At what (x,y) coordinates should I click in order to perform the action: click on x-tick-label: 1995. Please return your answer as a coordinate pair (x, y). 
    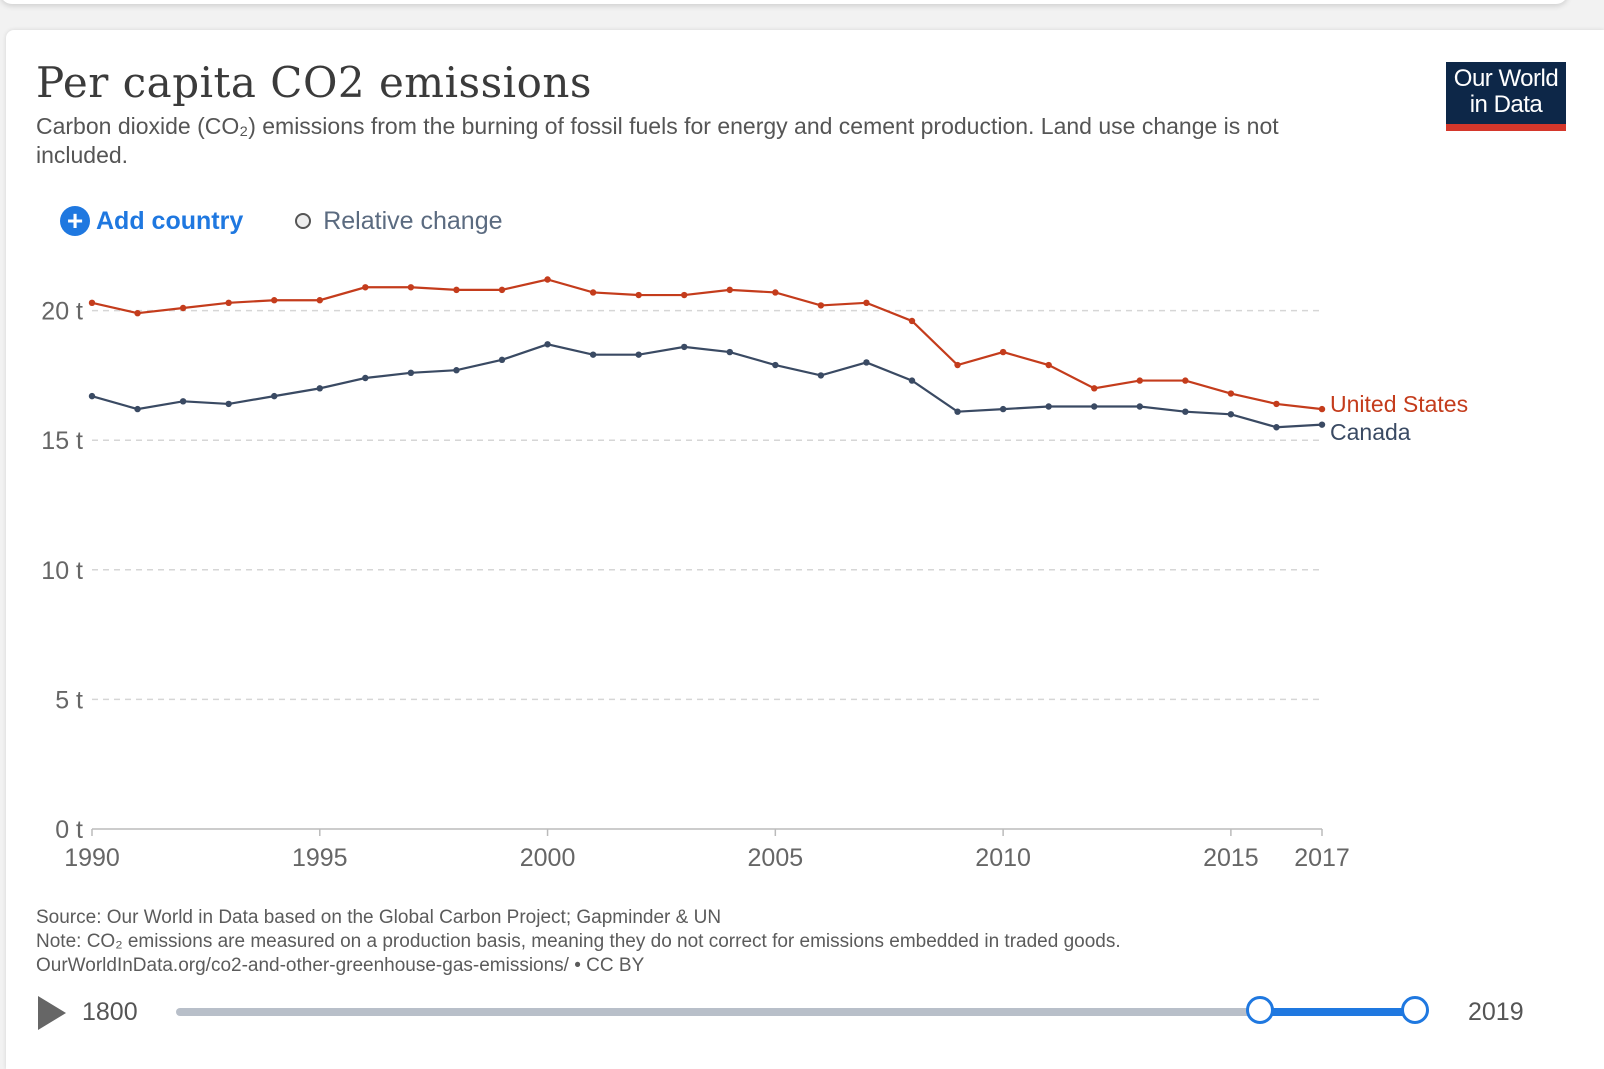
    Looking at the image, I should click on (320, 858).